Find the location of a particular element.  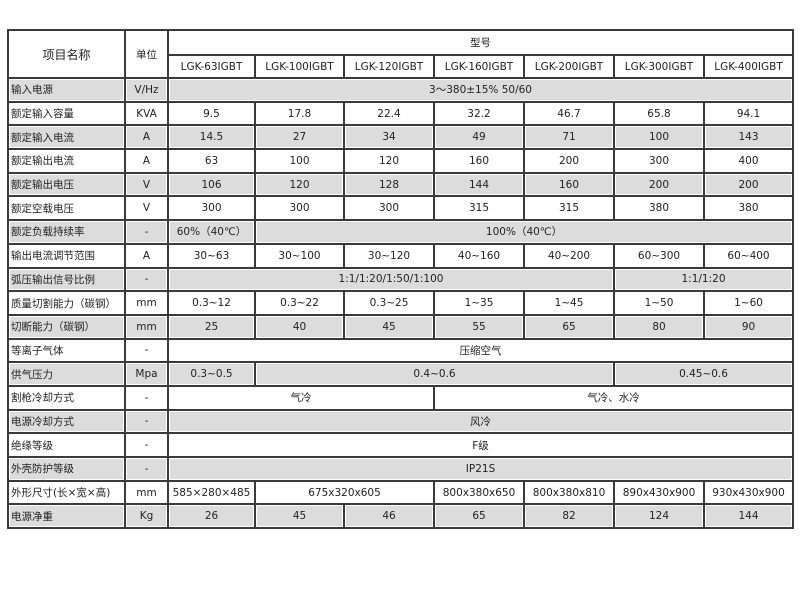

value-cell: 气冷 is located at coordinates (301, 397).